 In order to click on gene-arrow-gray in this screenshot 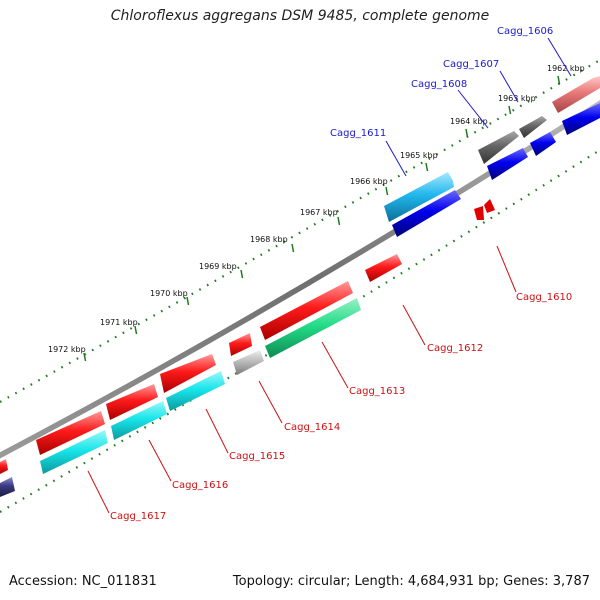, I will do `click(248, 362)`.